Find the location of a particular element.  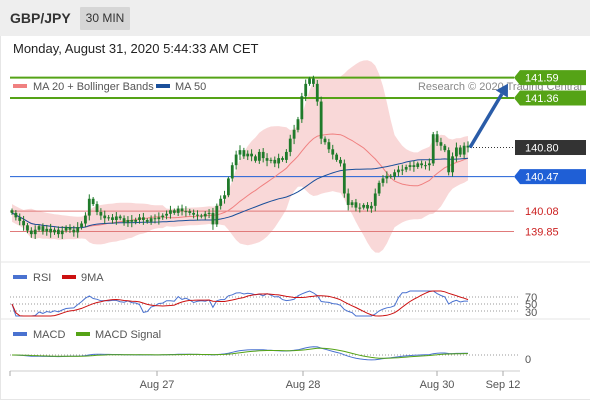

level-badge-shape is located at coordinates (550, 78).